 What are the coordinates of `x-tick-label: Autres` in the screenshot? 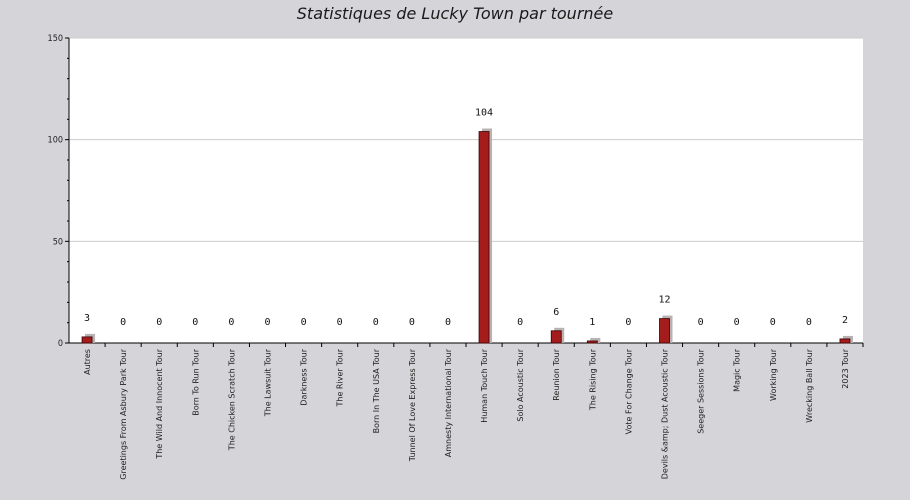 It's located at (87, 362).